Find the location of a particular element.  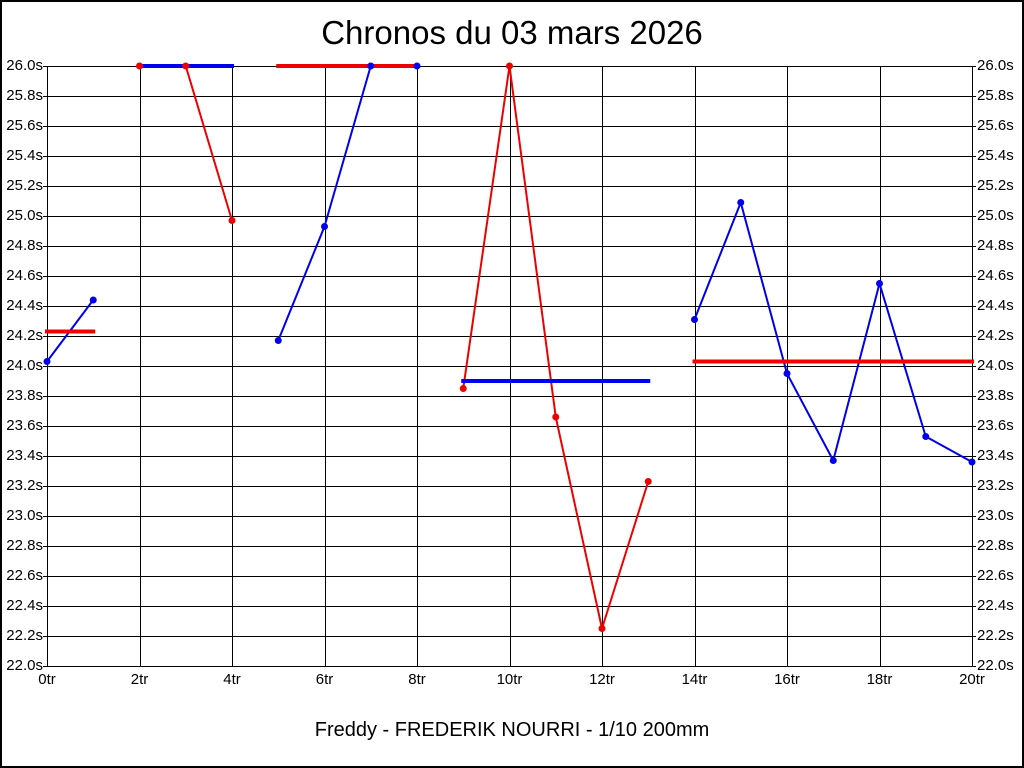

y-axis-label-left: 25.8s is located at coordinates (24, 95).